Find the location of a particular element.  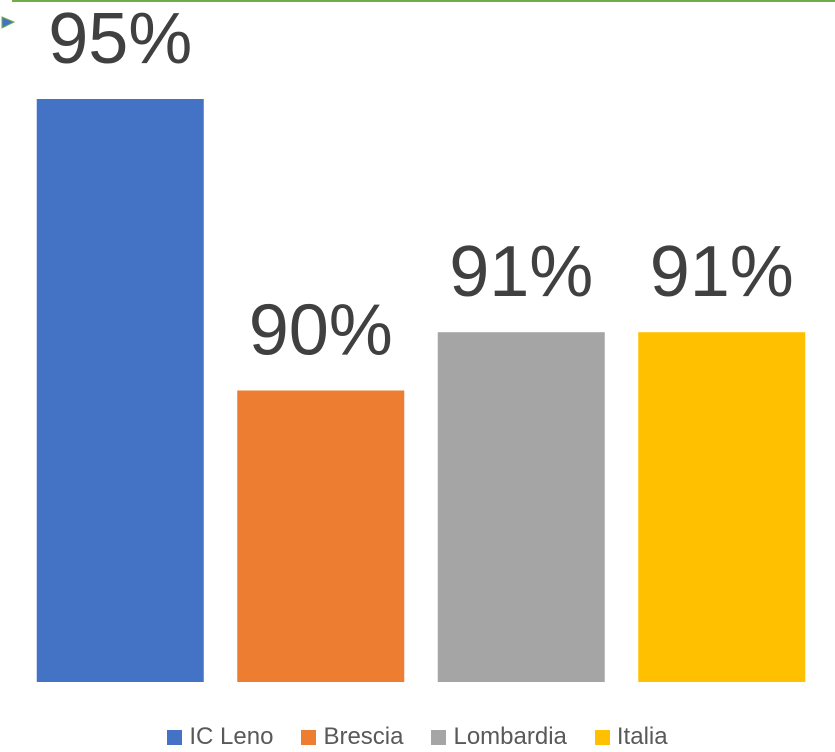

legend-item-italia: Italia is located at coordinates (631, 737).